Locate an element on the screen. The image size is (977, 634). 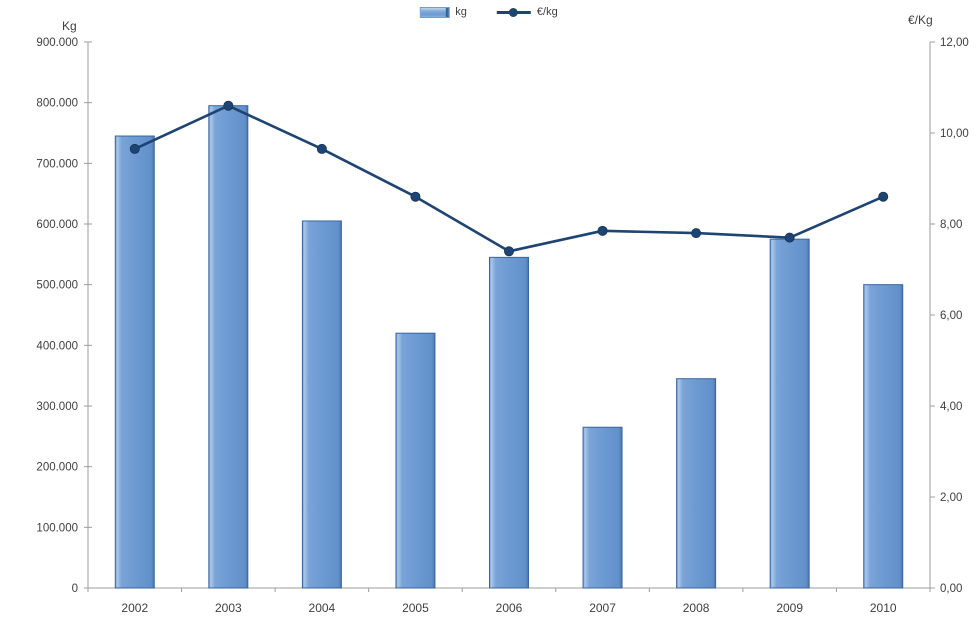
line-point-2004 is located at coordinates (321, 148).